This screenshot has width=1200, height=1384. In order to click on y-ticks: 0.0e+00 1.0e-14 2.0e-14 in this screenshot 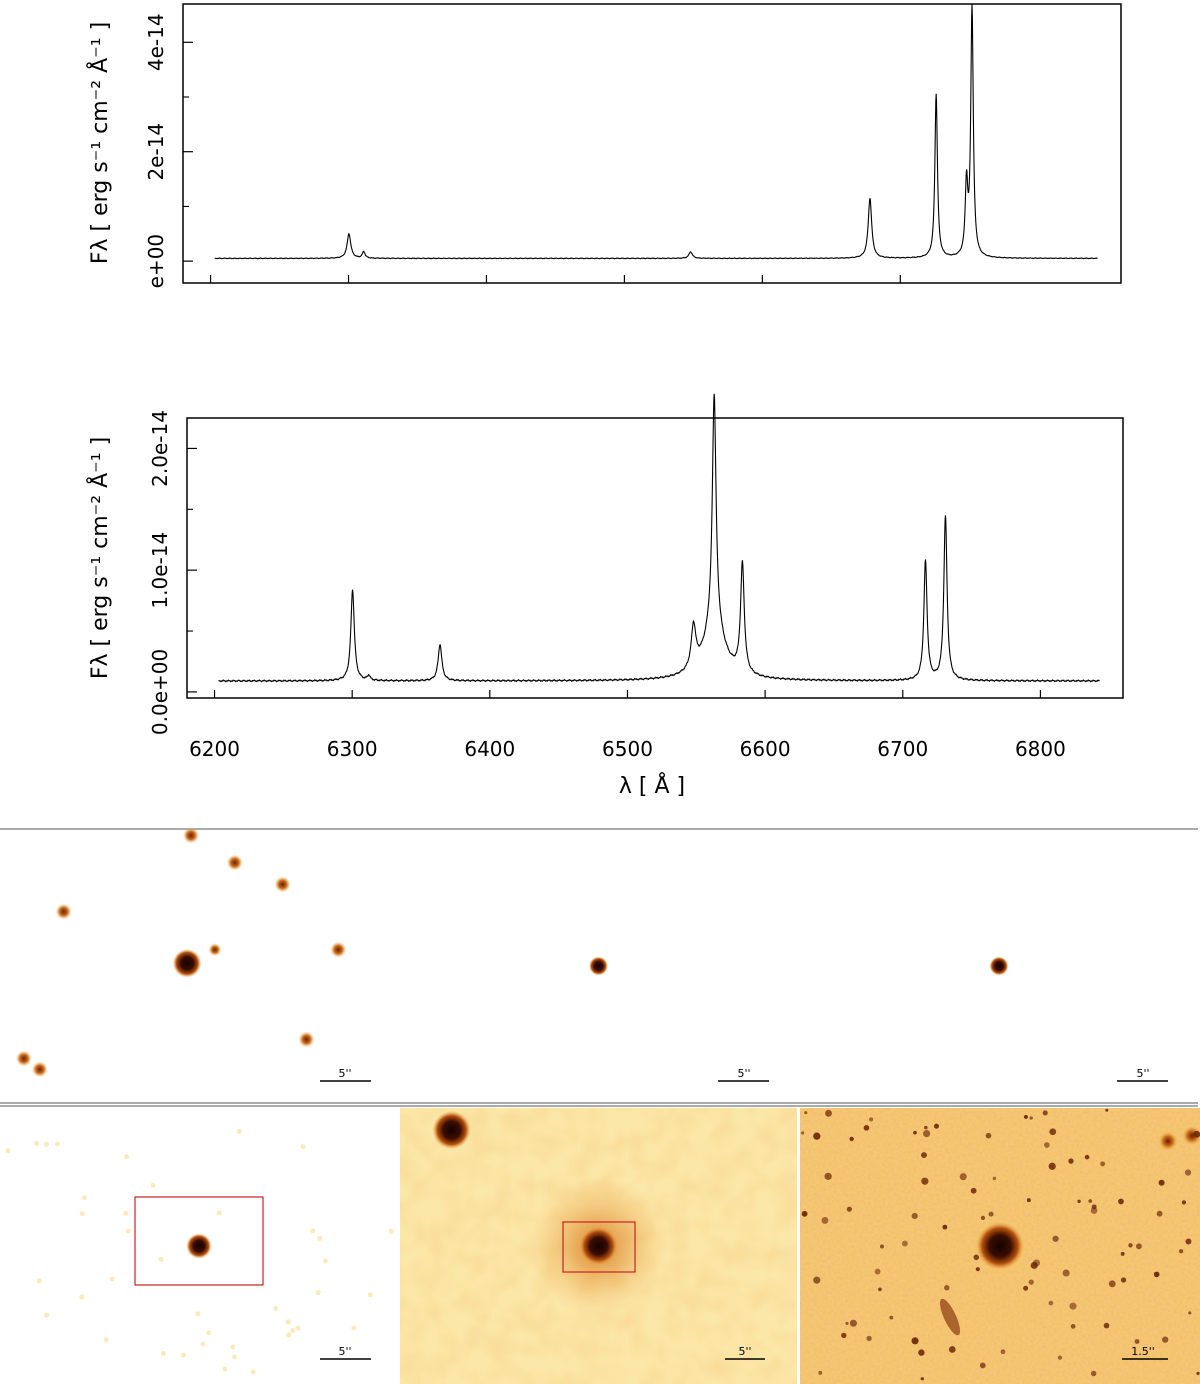, I will do `click(172, 572)`.